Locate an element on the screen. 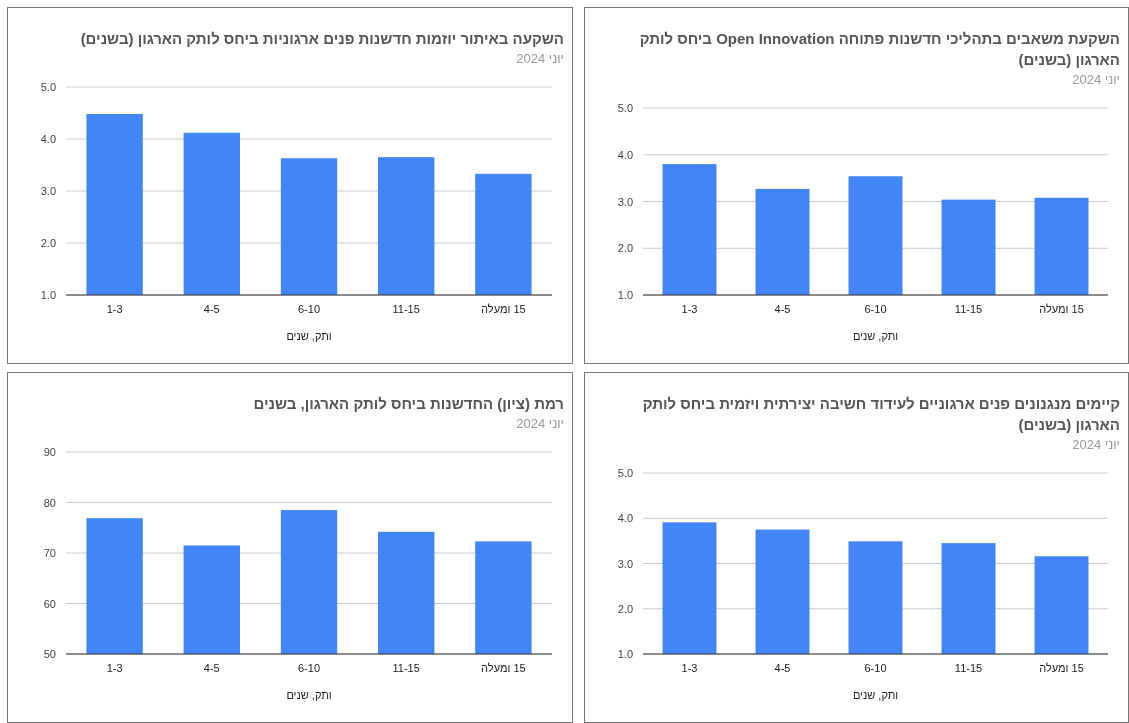 This screenshot has width=1129, height=723. y-tick-label: 50 is located at coordinates (49, 654).